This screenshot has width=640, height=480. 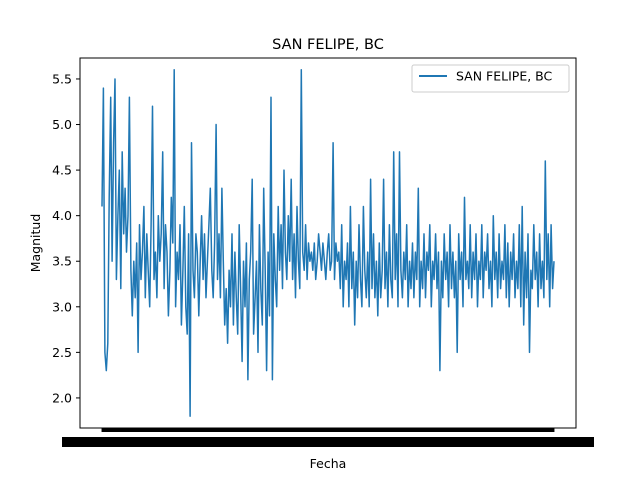 What do you see at coordinates (62, 261) in the screenshot?
I see `y-tick-label-3: 3.5` at bounding box center [62, 261].